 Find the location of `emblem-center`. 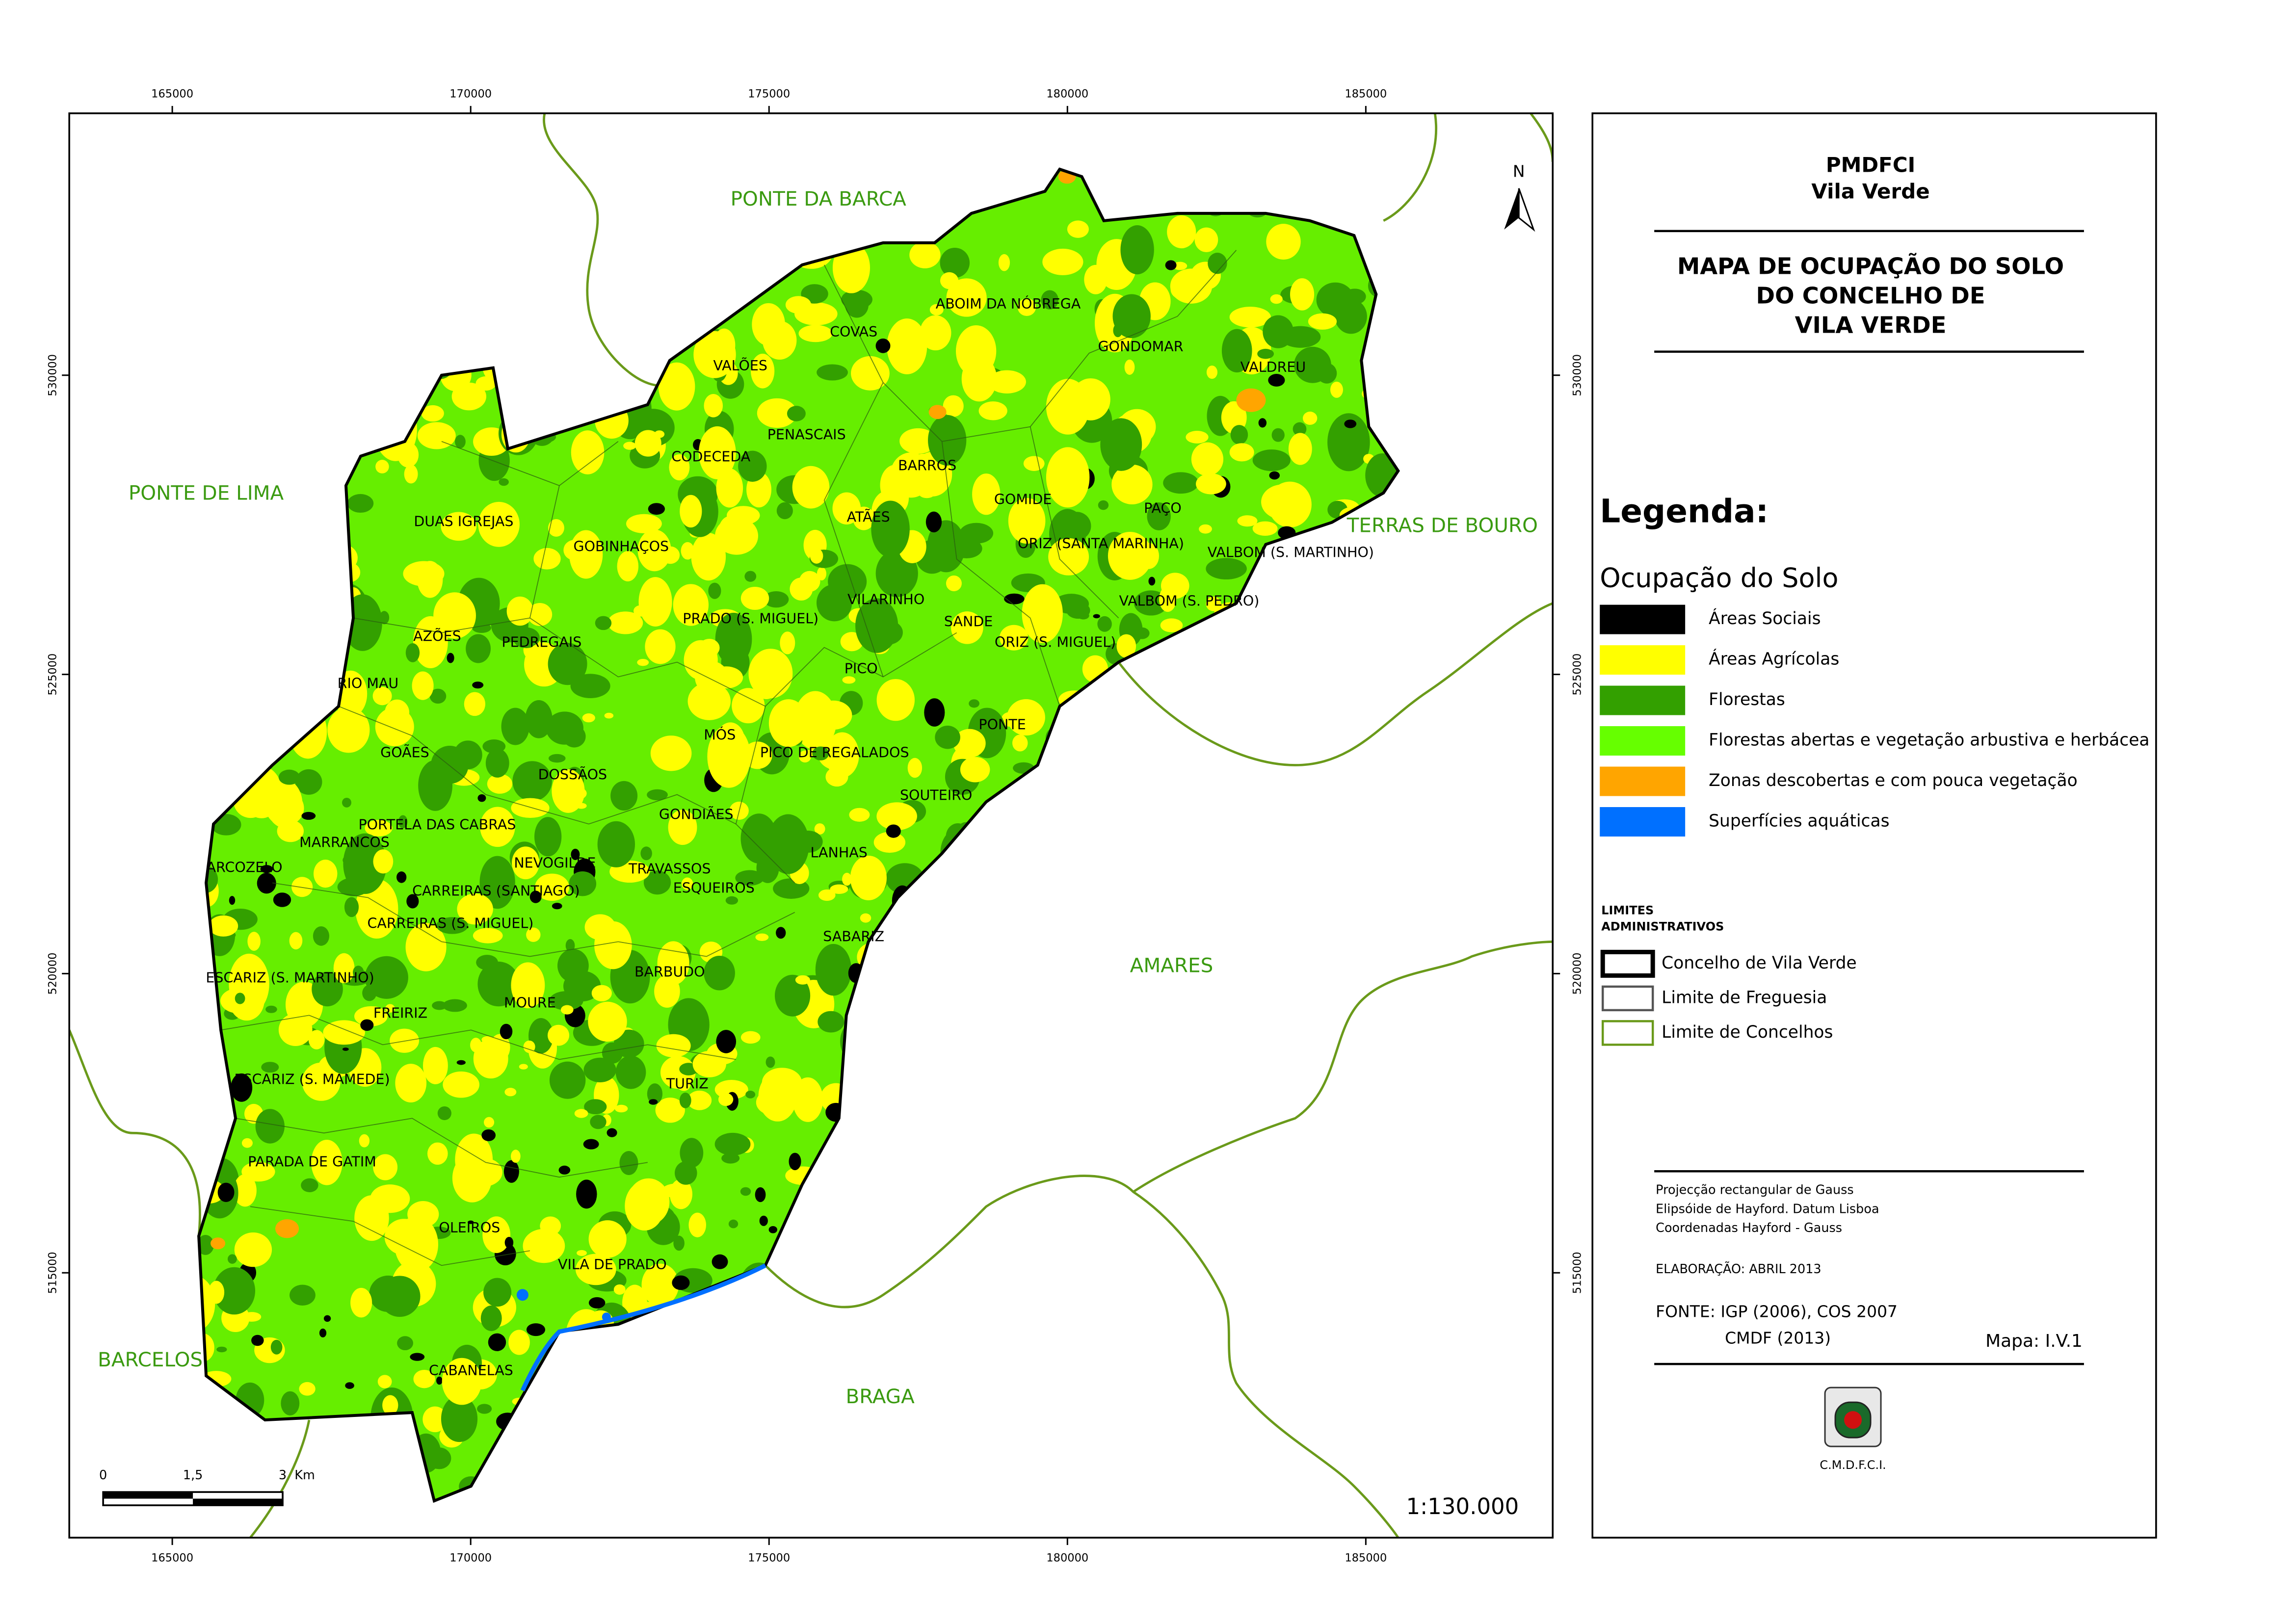

emblem-center is located at coordinates (1853, 1420).